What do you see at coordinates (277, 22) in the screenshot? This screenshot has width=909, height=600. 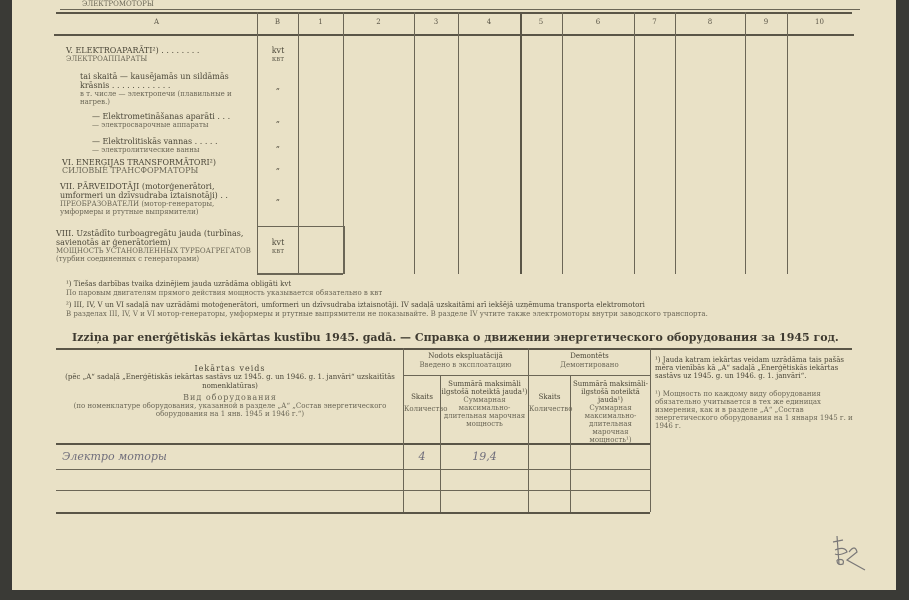 I see `col-header-b: B` at bounding box center [277, 22].